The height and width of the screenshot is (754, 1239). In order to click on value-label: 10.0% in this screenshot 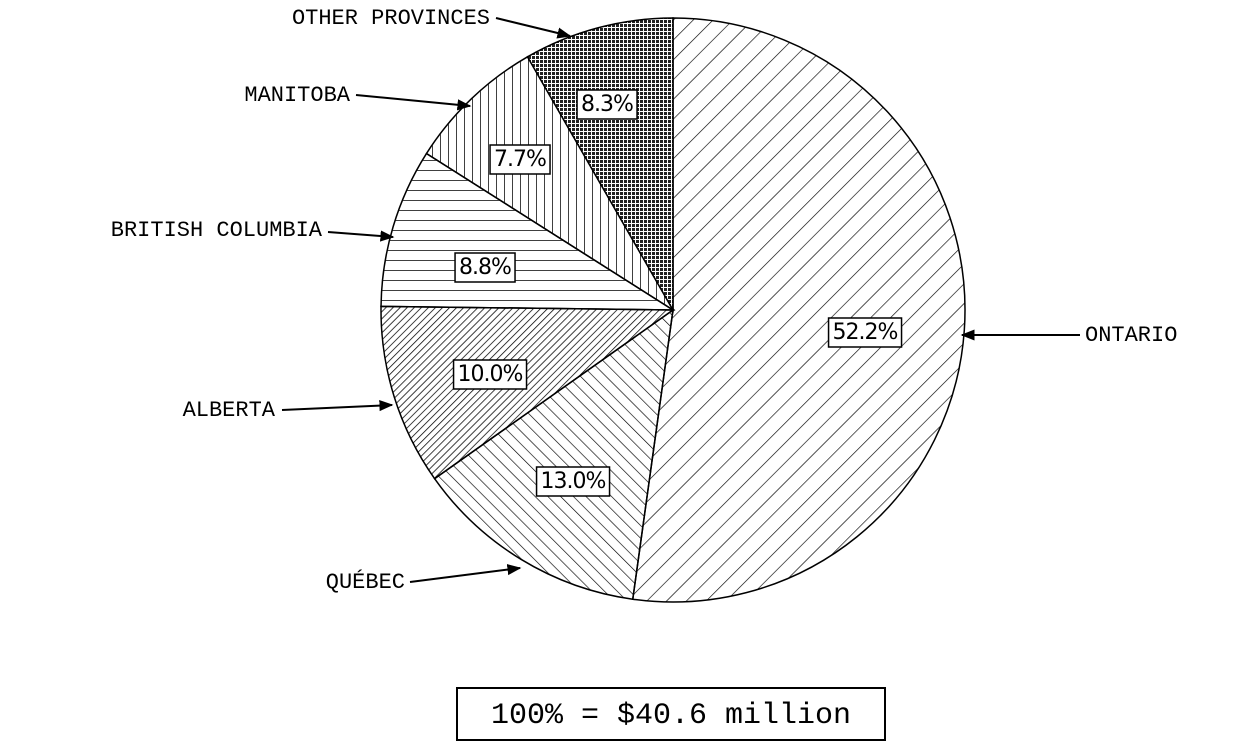, I will do `click(490, 374)`.